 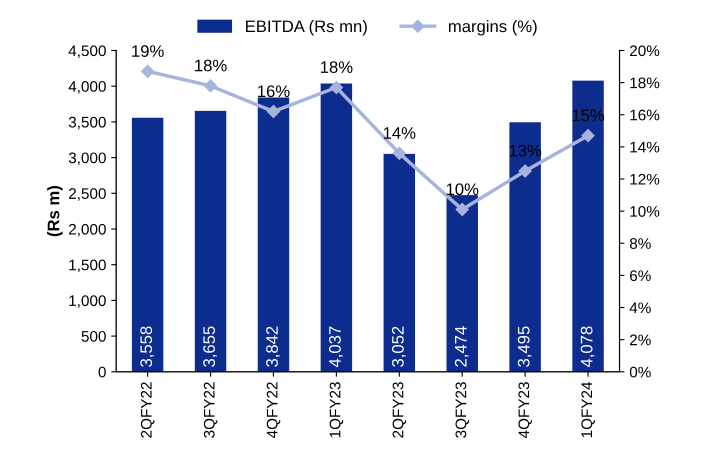 I want to click on data-label: 4,037, so click(x=336, y=347).